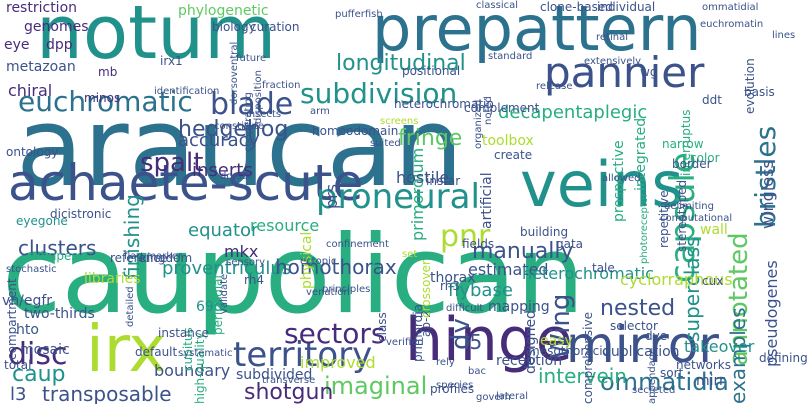  I want to click on word-two-thirds: two-thirds, so click(59, 314).